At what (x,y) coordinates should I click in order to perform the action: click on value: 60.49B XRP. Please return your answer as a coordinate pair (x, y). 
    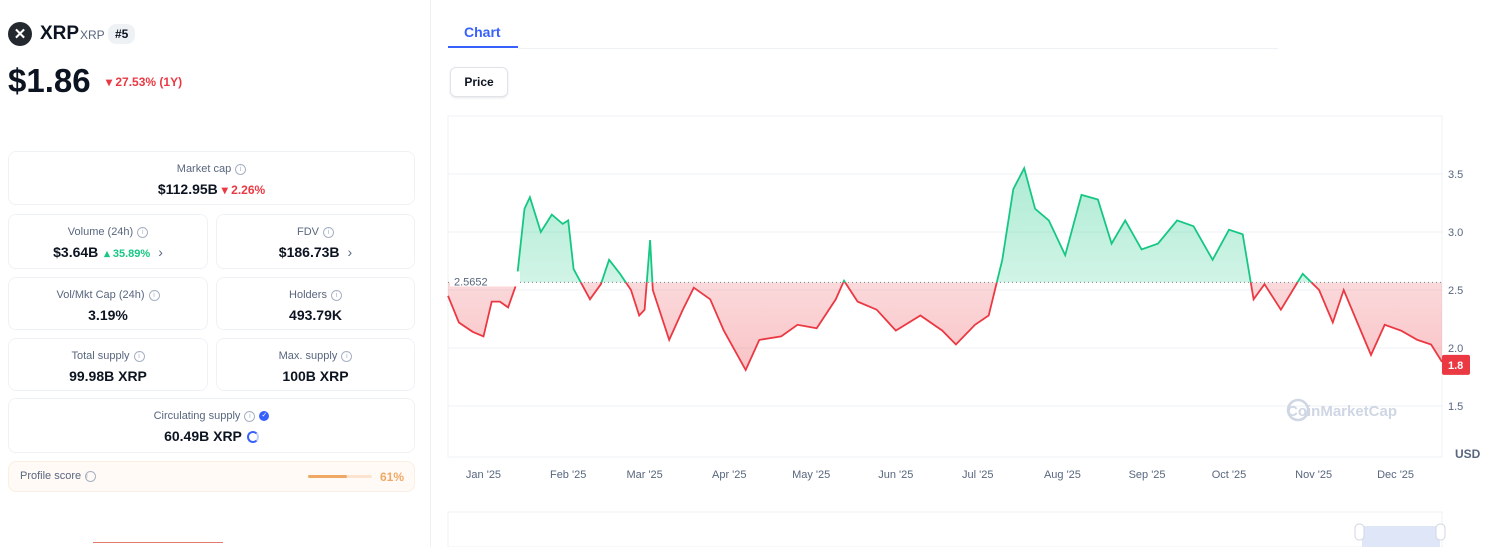
    Looking at the image, I should click on (203, 436).